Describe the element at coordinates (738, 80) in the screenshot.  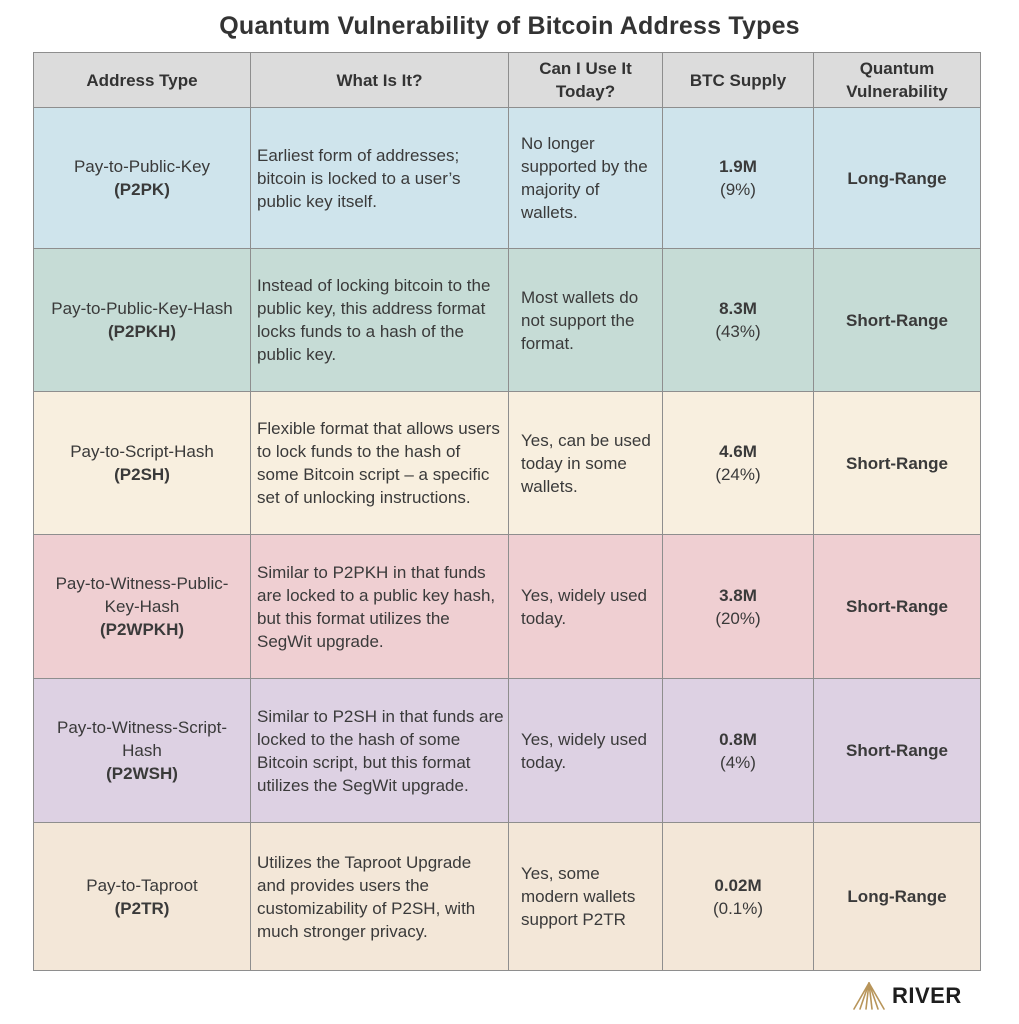
I see `header-btc-supply: BTC Supply` at that location.